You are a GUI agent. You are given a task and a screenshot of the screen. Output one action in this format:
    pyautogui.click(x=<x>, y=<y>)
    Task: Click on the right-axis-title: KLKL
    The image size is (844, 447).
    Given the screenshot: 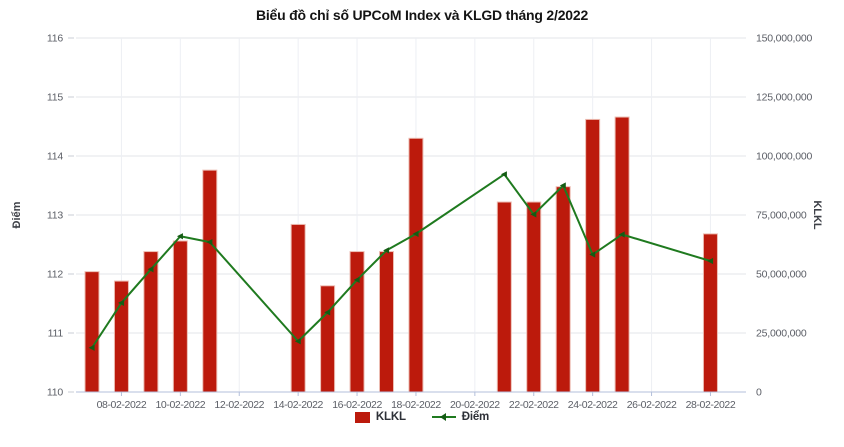 What is the action you would take?
    pyautogui.click(x=817, y=215)
    